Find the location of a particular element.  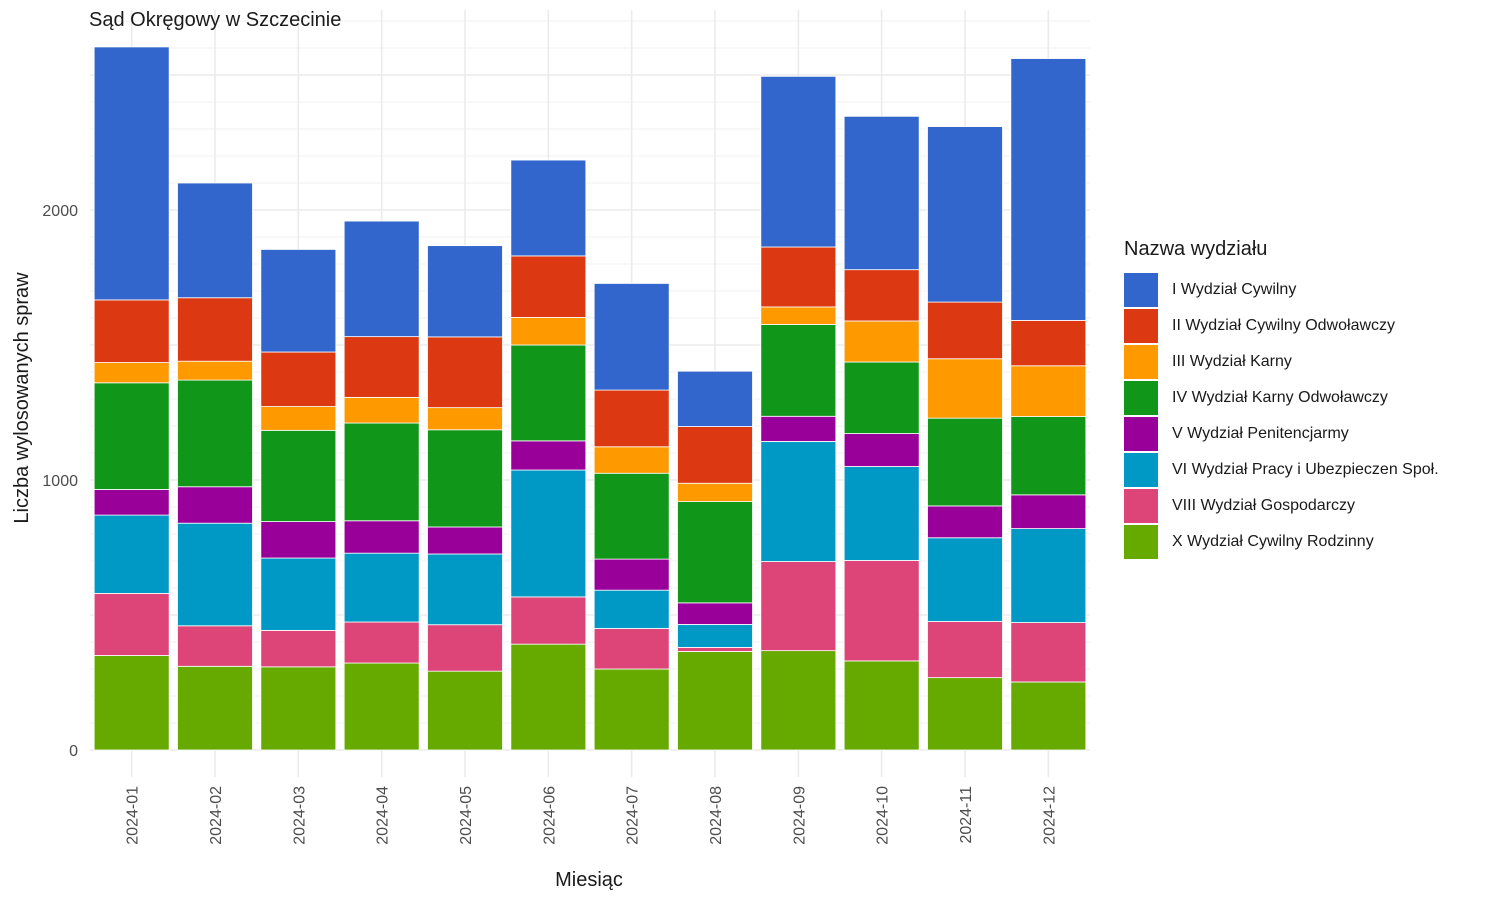

x-tick-label: 2024-01 is located at coordinates (133, 815).